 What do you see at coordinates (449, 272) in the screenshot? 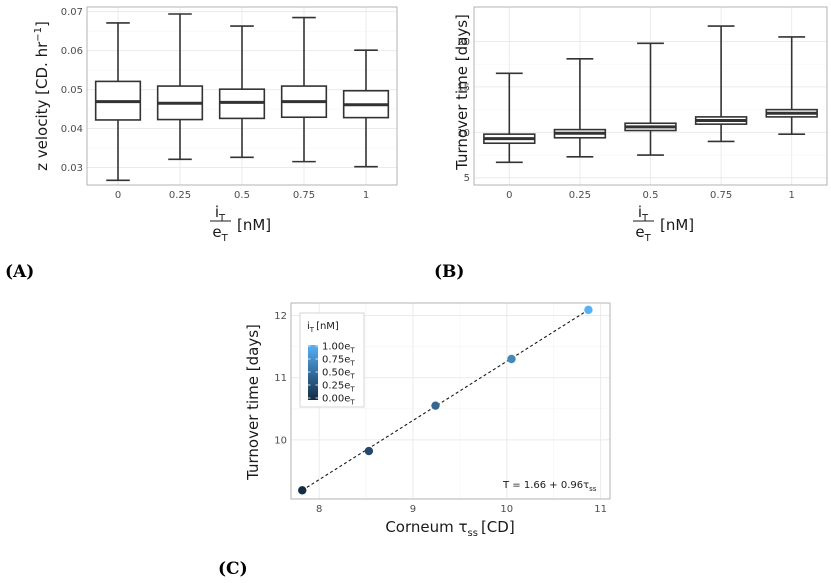
I see `panel-label-b: (B)` at bounding box center [449, 272].